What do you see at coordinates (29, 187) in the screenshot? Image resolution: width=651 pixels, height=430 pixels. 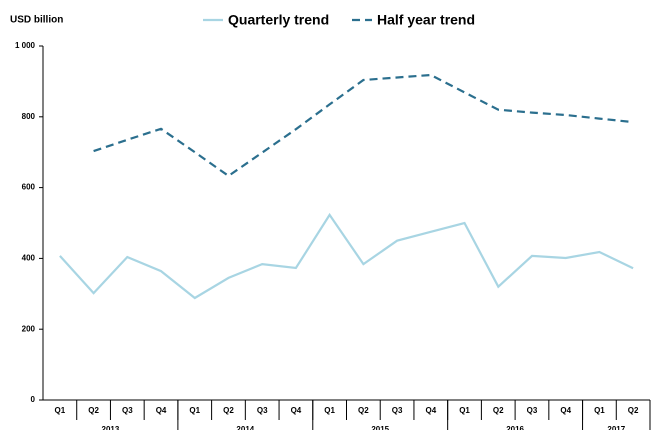 I see `y-tick-label: 600` at bounding box center [29, 187].